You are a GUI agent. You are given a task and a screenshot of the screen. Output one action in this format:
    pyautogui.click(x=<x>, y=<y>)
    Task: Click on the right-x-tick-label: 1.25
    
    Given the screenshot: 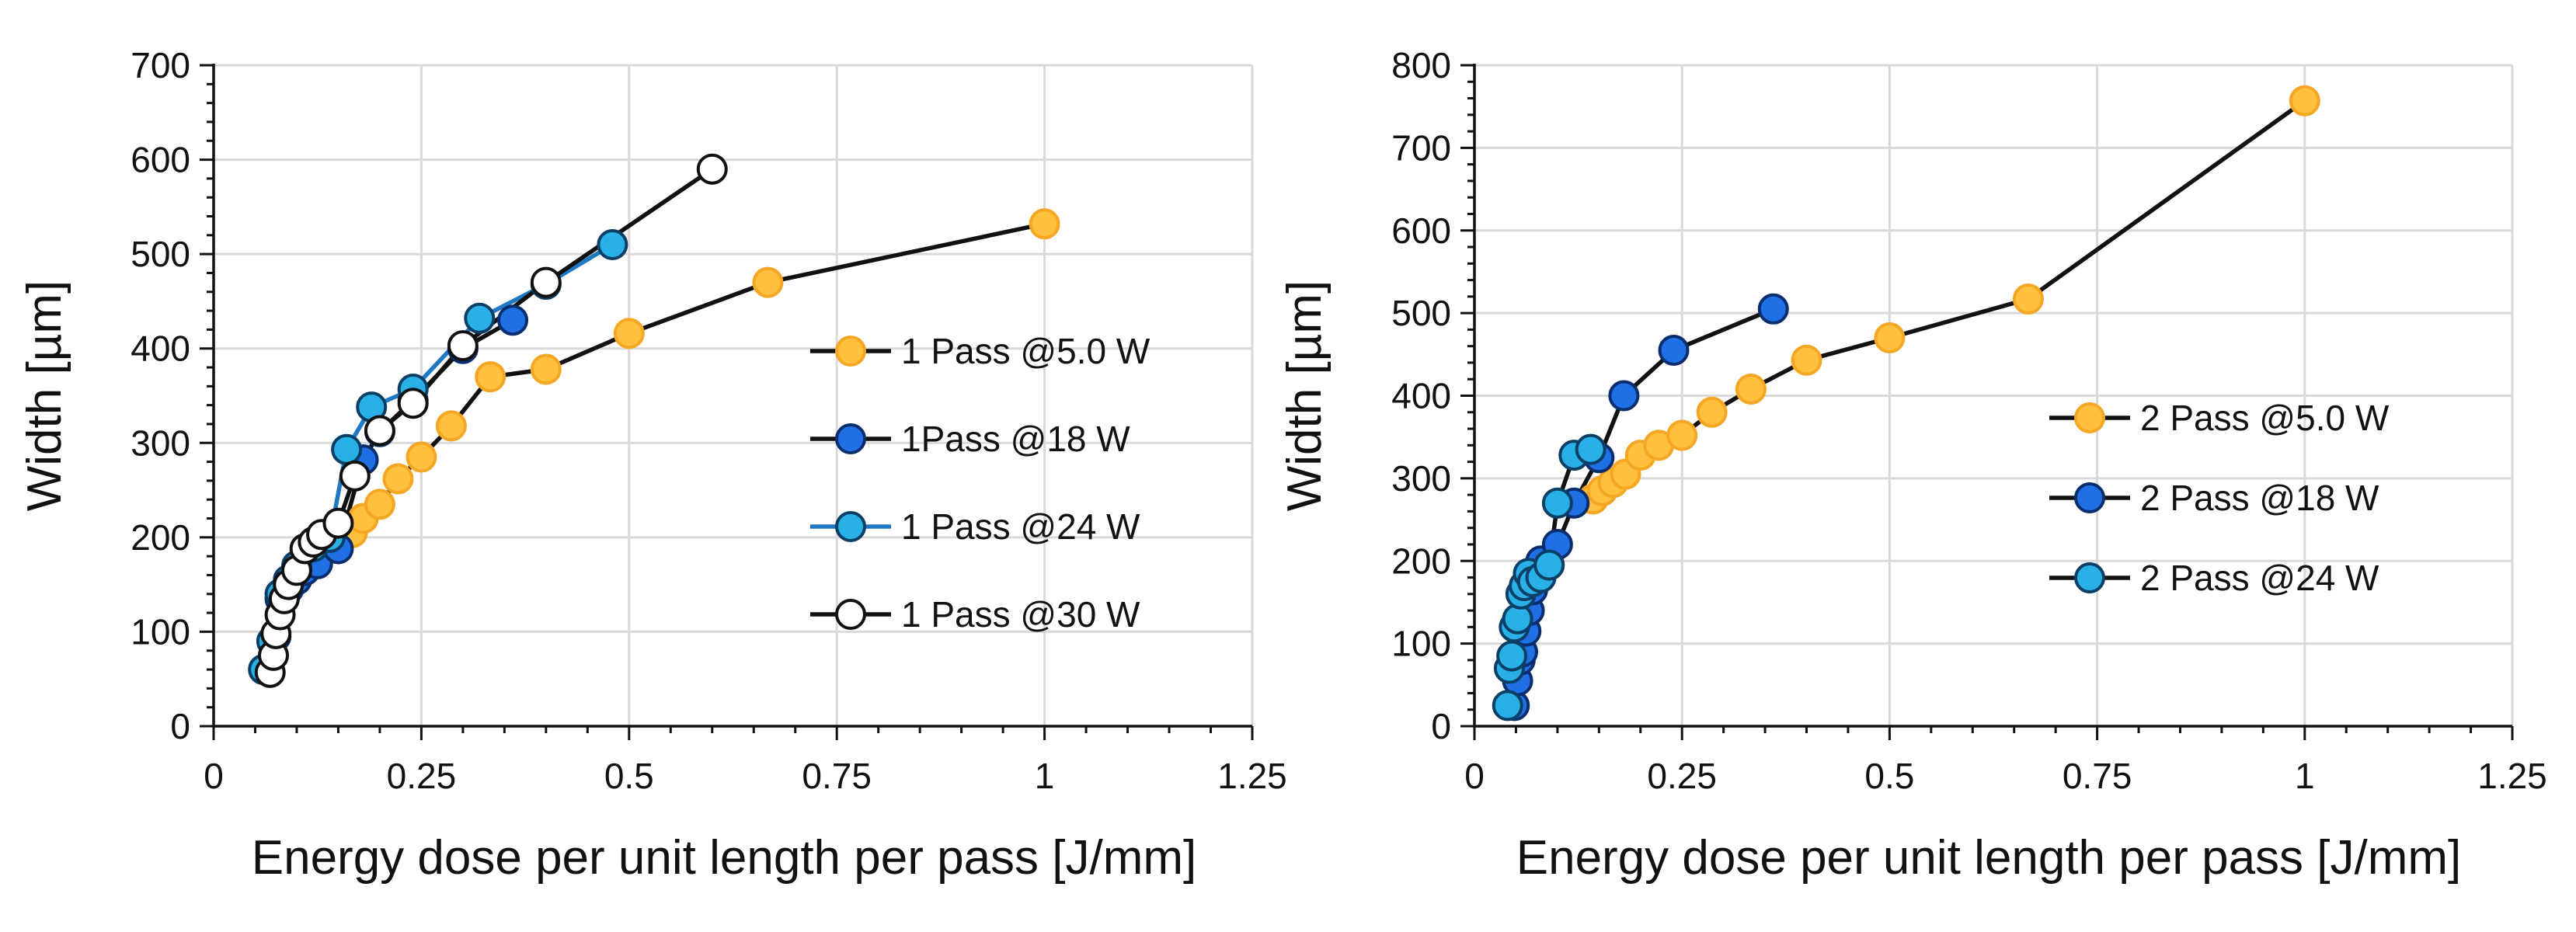 What is the action you would take?
    pyautogui.click(x=2512, y=776)
    